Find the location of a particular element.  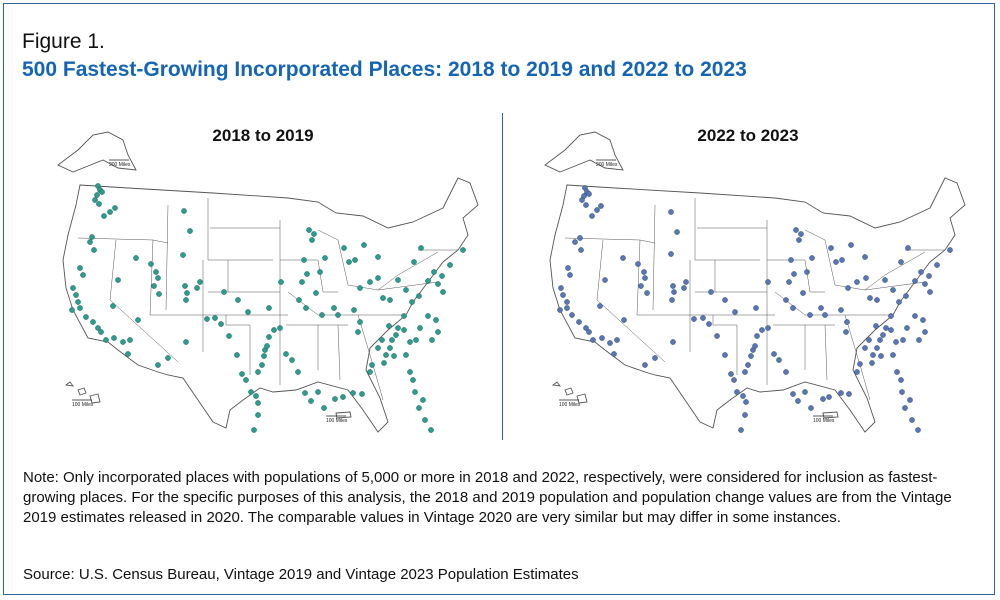

map-title-left: 2018 to 2019 is located at coordinates (263, 135).